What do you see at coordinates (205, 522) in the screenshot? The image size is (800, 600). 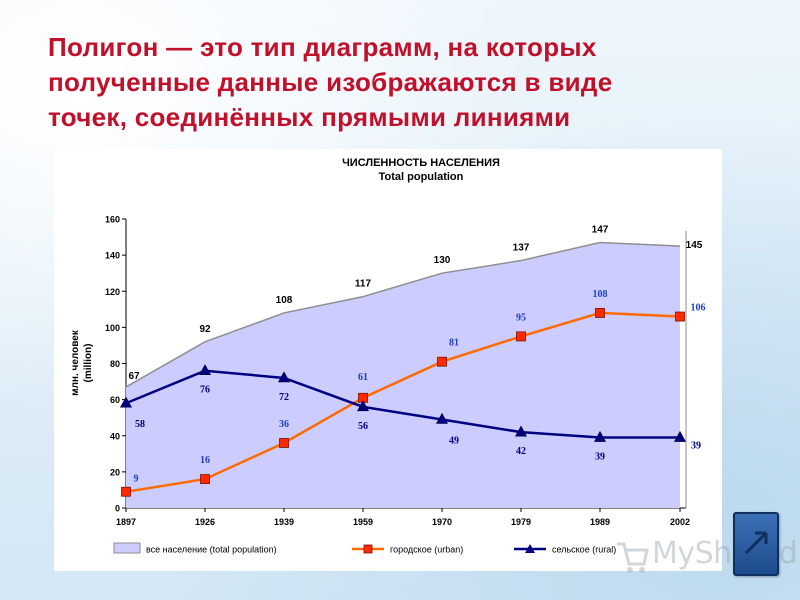 I see `x-tick-label: 1926` at bounding box center [205, 522].